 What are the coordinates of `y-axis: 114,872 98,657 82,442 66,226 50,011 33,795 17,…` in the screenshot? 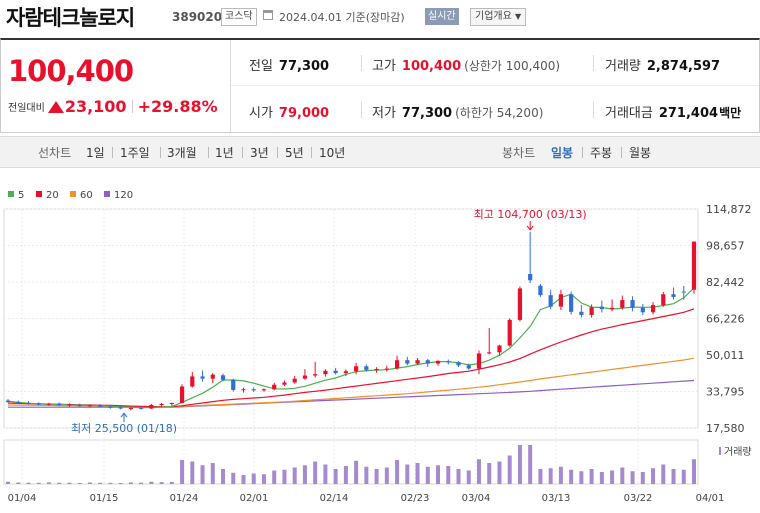 It's located at (729, 319).